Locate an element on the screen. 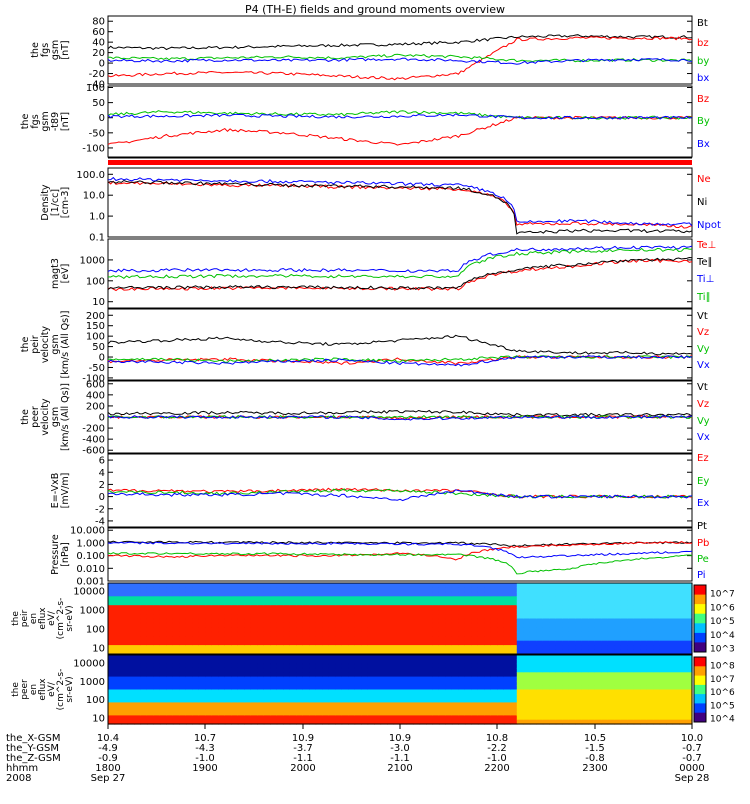 The width and height of the screenshot is (750, 804). legend-entry: Vz is located at coordinates (703, 332).